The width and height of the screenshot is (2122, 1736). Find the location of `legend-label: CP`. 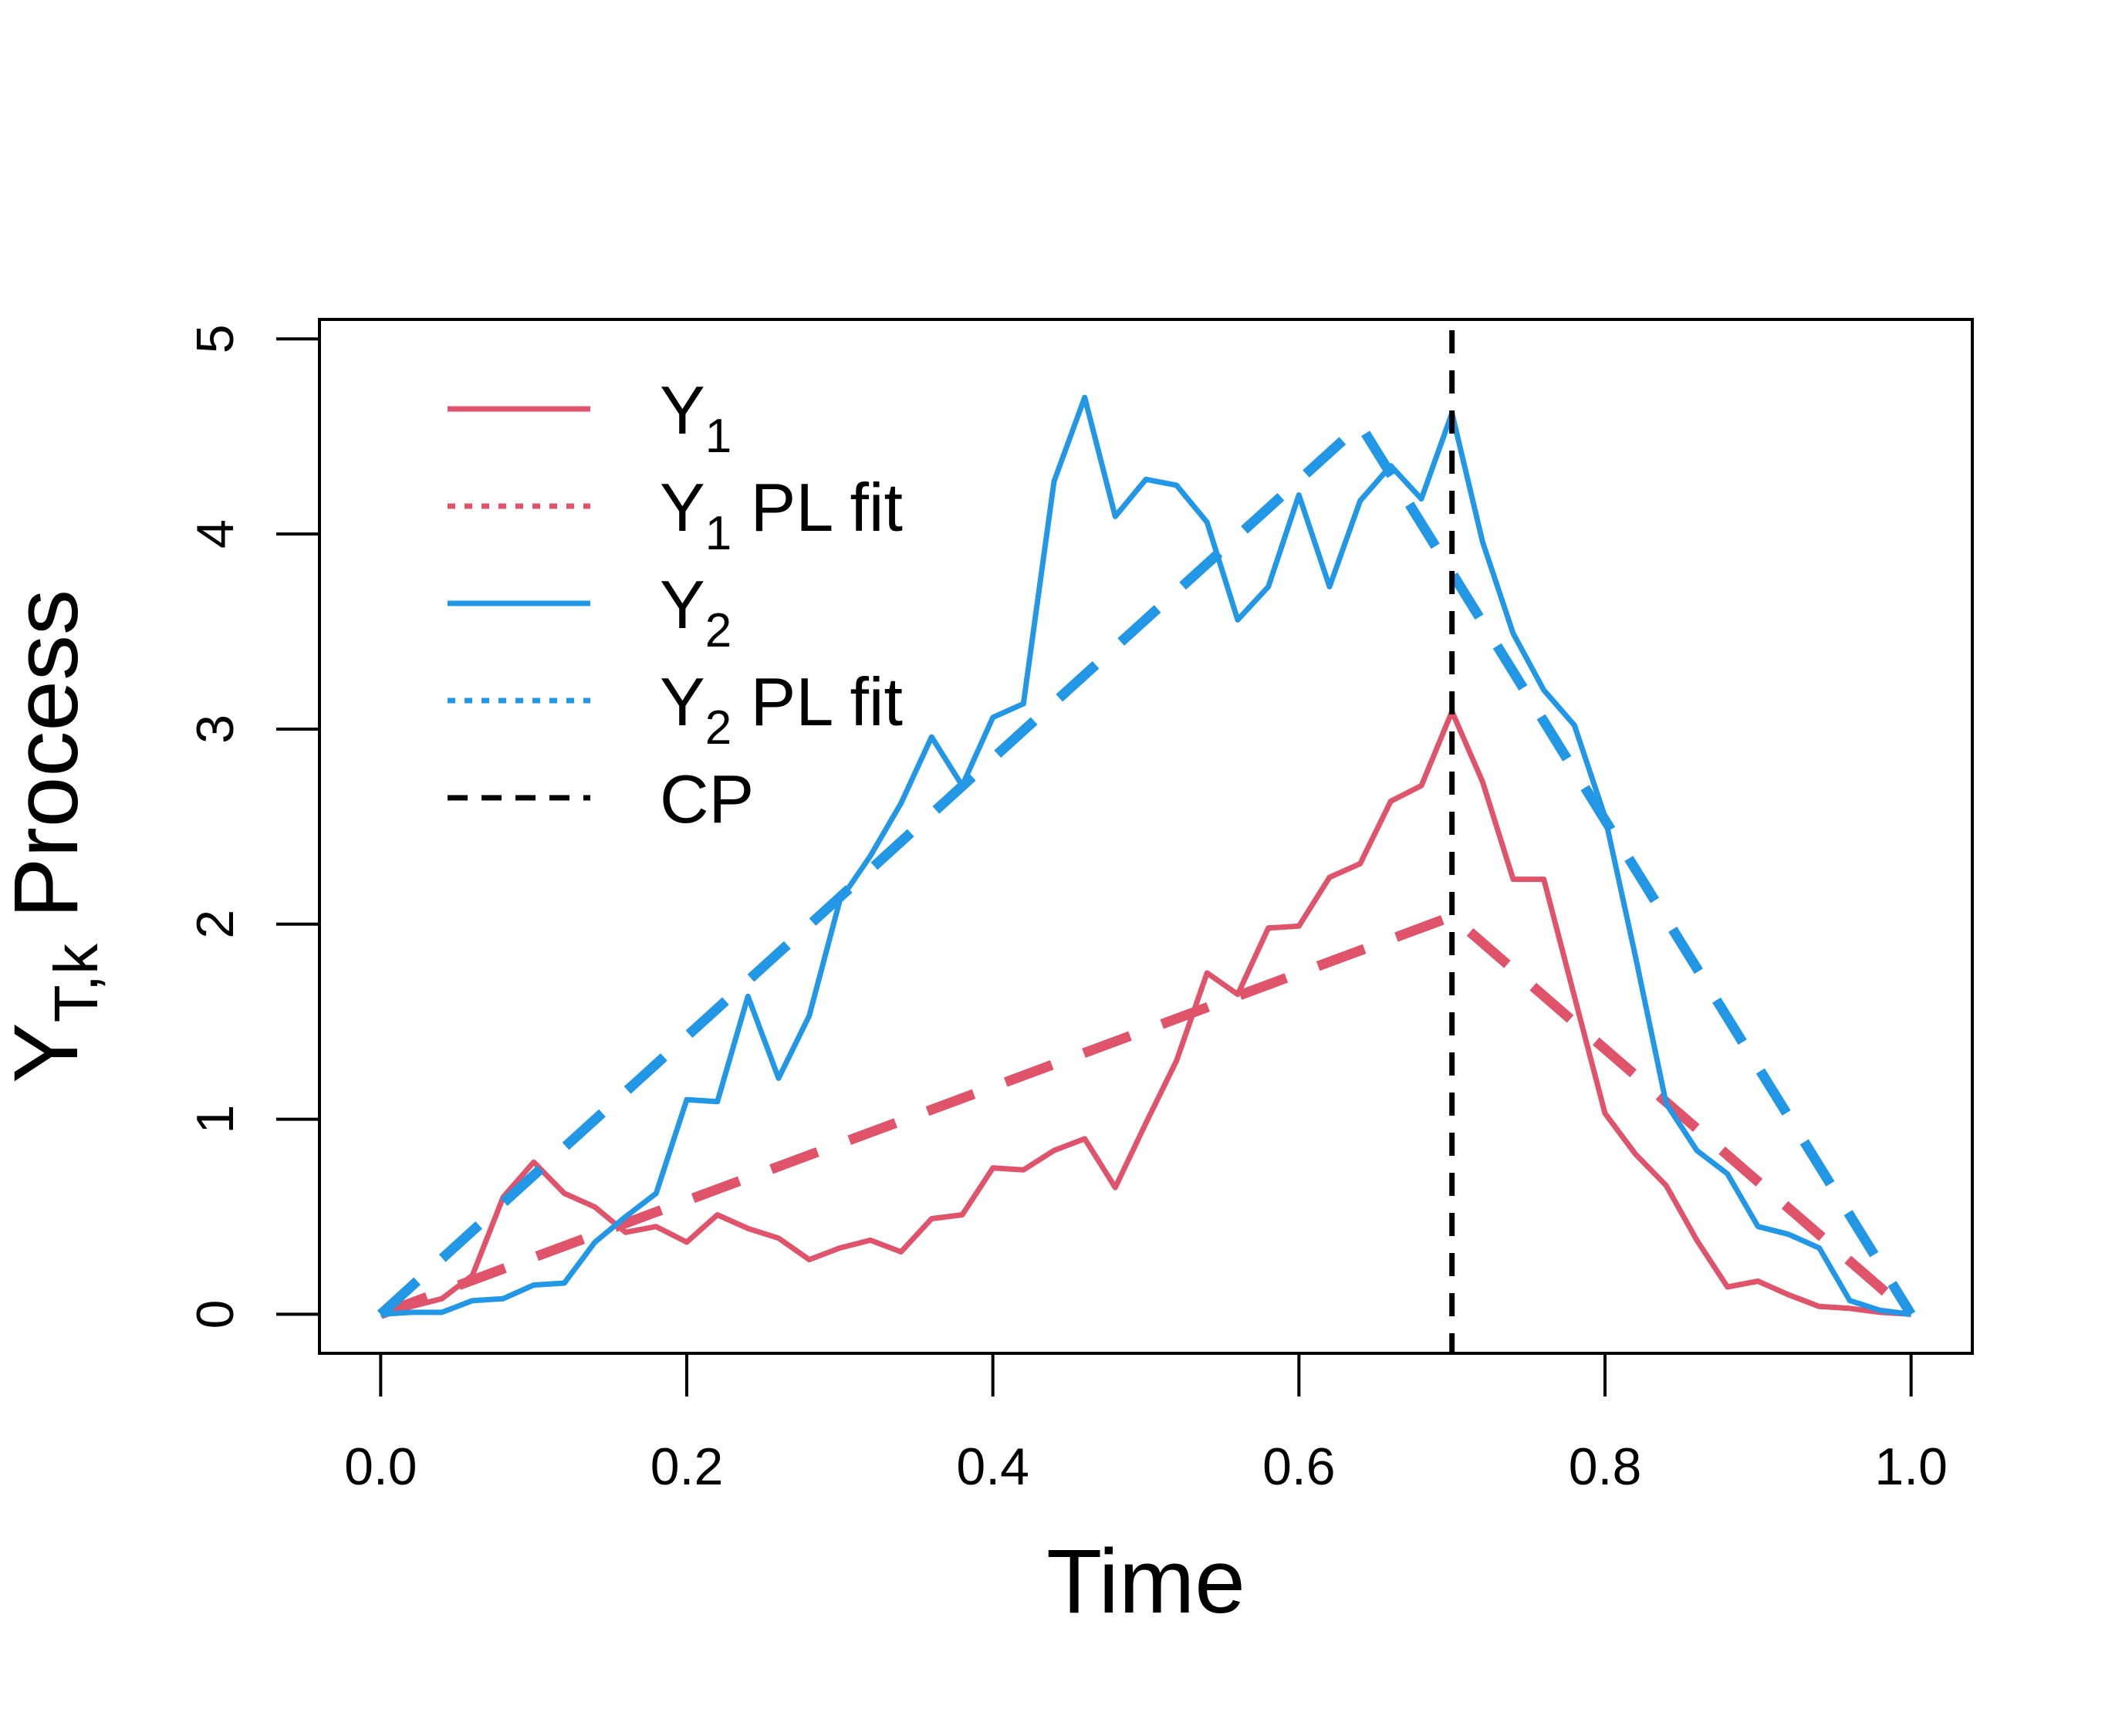

legend-label: CP is located at coordinates (707, 799).